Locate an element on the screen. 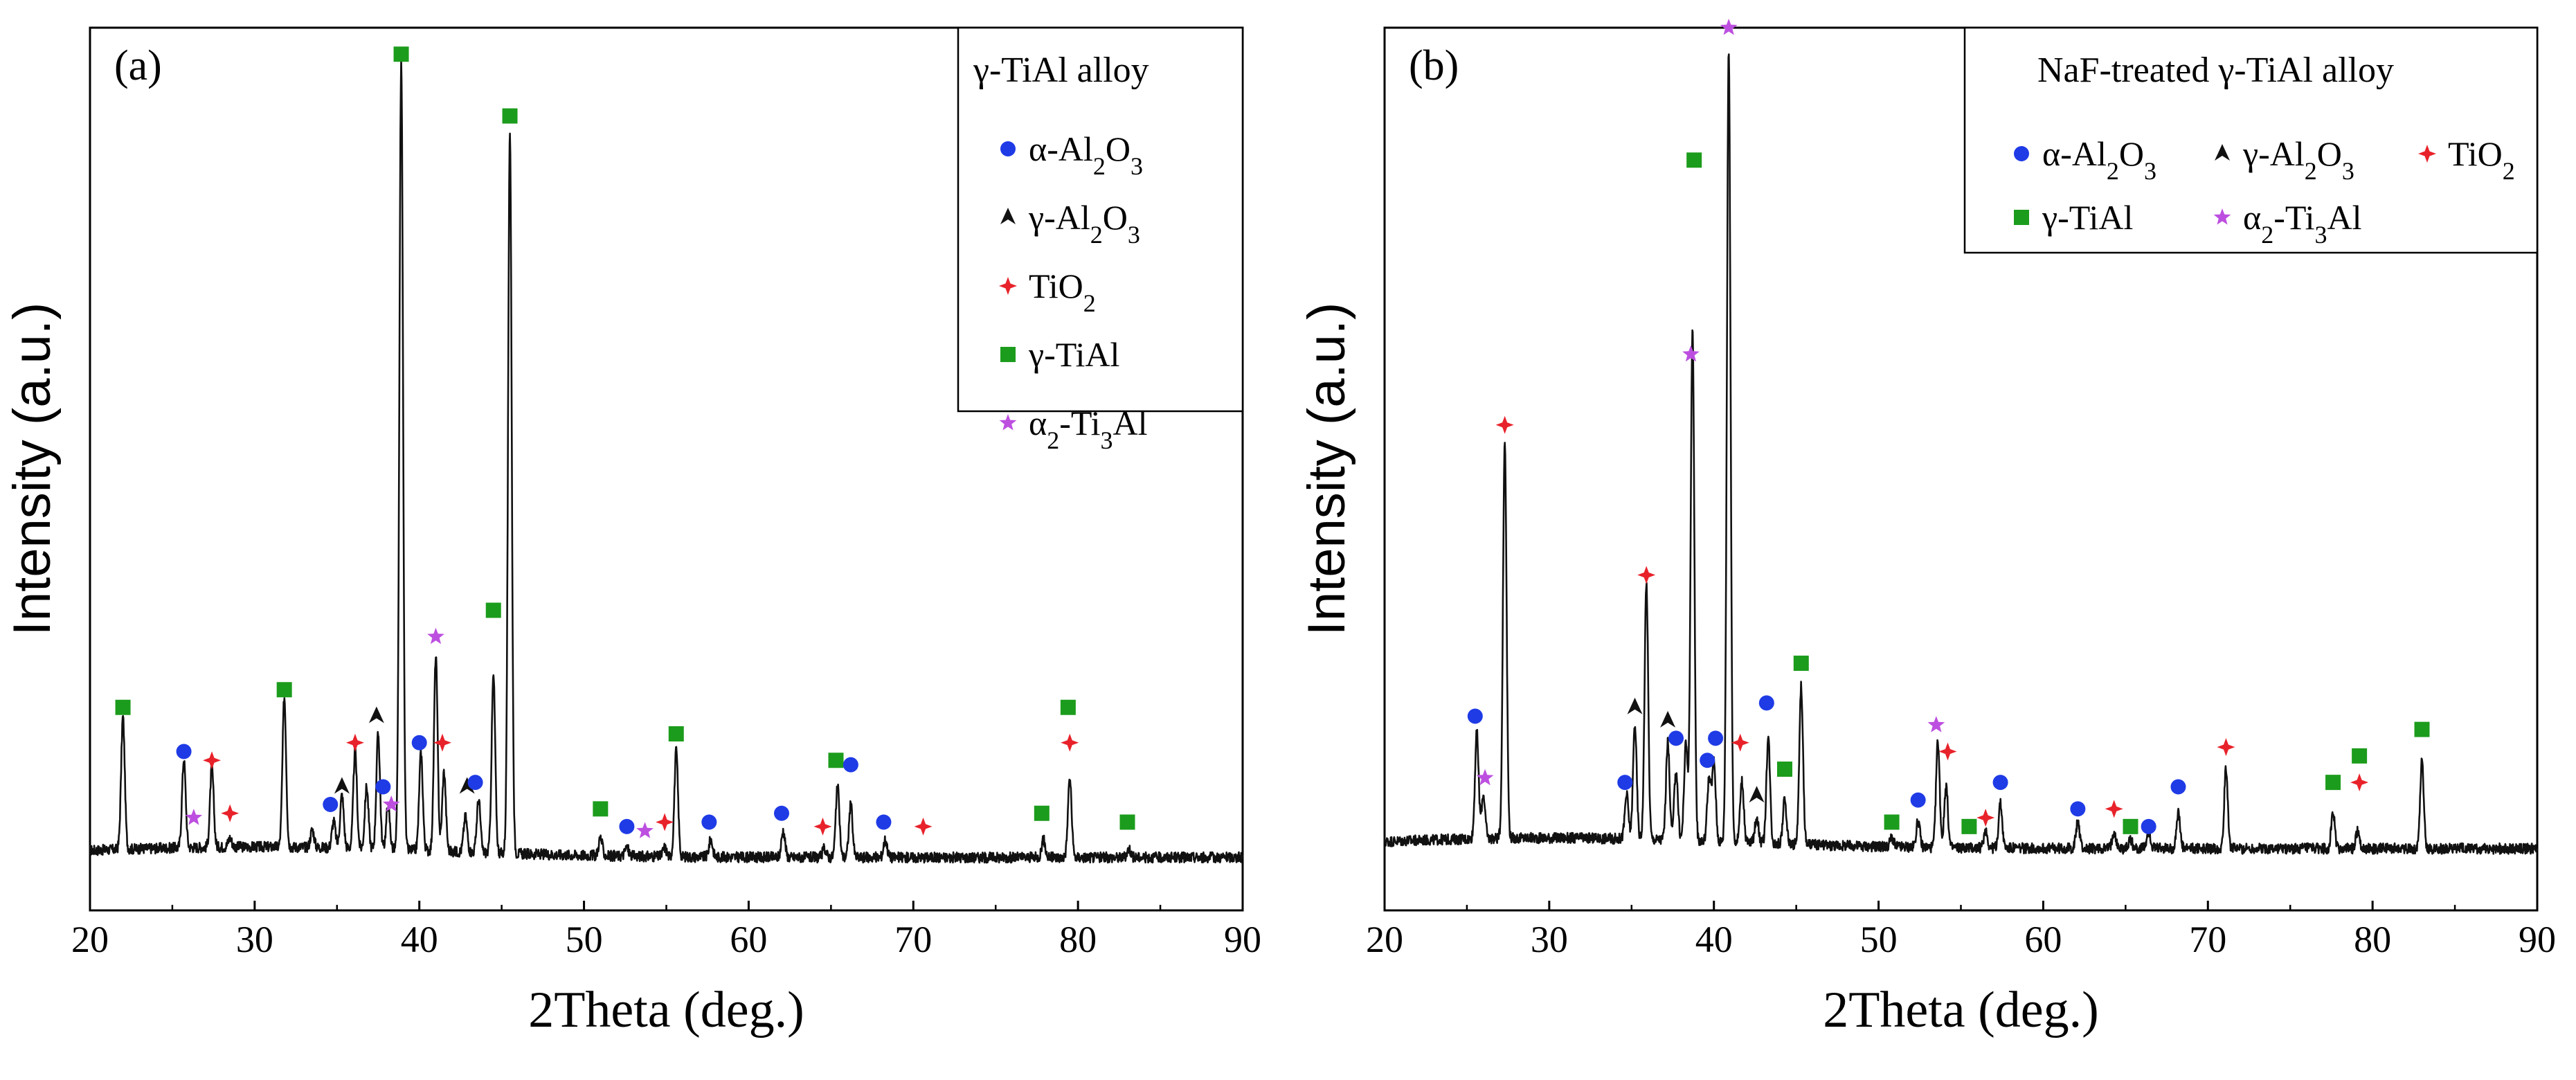 The height and width of the screenshot is (1080, 2576). legend-circle-icon is located at coordinates (1008, 148).